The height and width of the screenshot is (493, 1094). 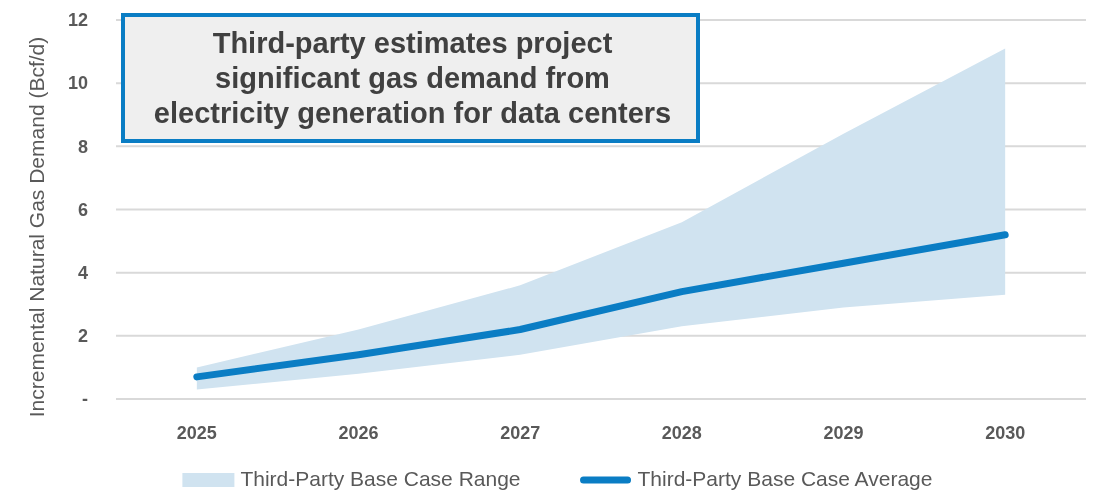 I want to click on y-tick-label: 6, so click(x=82, y=209).